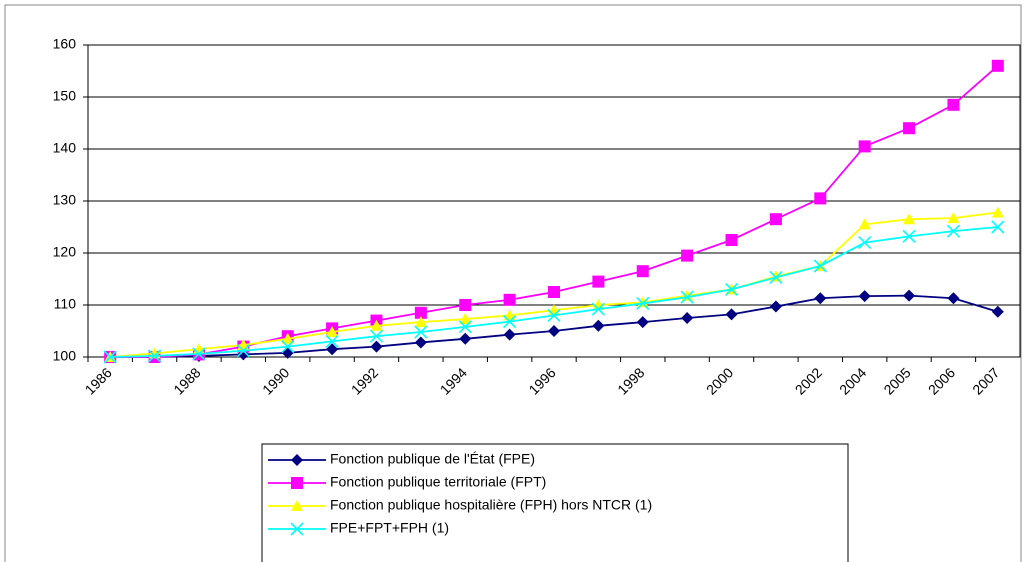 The width and height of the screenshot is (1026, 562). I want to click on x-tick-label: 2002, so click(808, 380).